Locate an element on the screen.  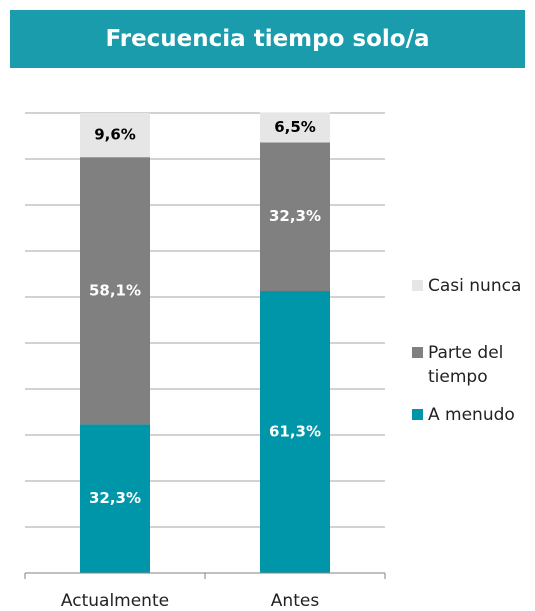
legend-label: Parte del tiempo is located at coordinates (466, 365).